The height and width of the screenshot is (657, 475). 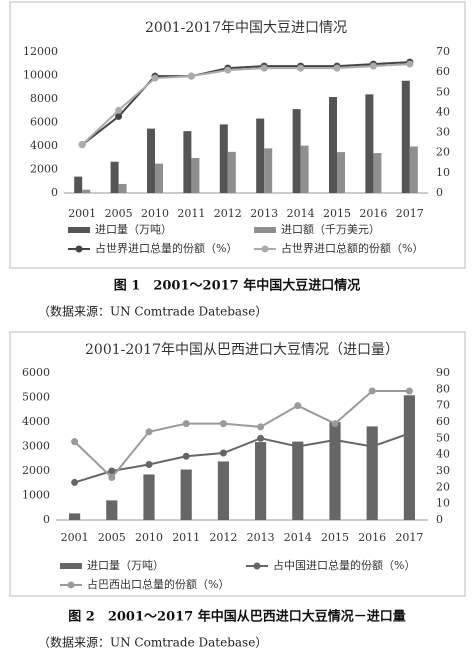 What do you see at coordinates (44, 98) in the screenshot?
I see `y-tick-label: 8000` at bounding box center [44, 98].